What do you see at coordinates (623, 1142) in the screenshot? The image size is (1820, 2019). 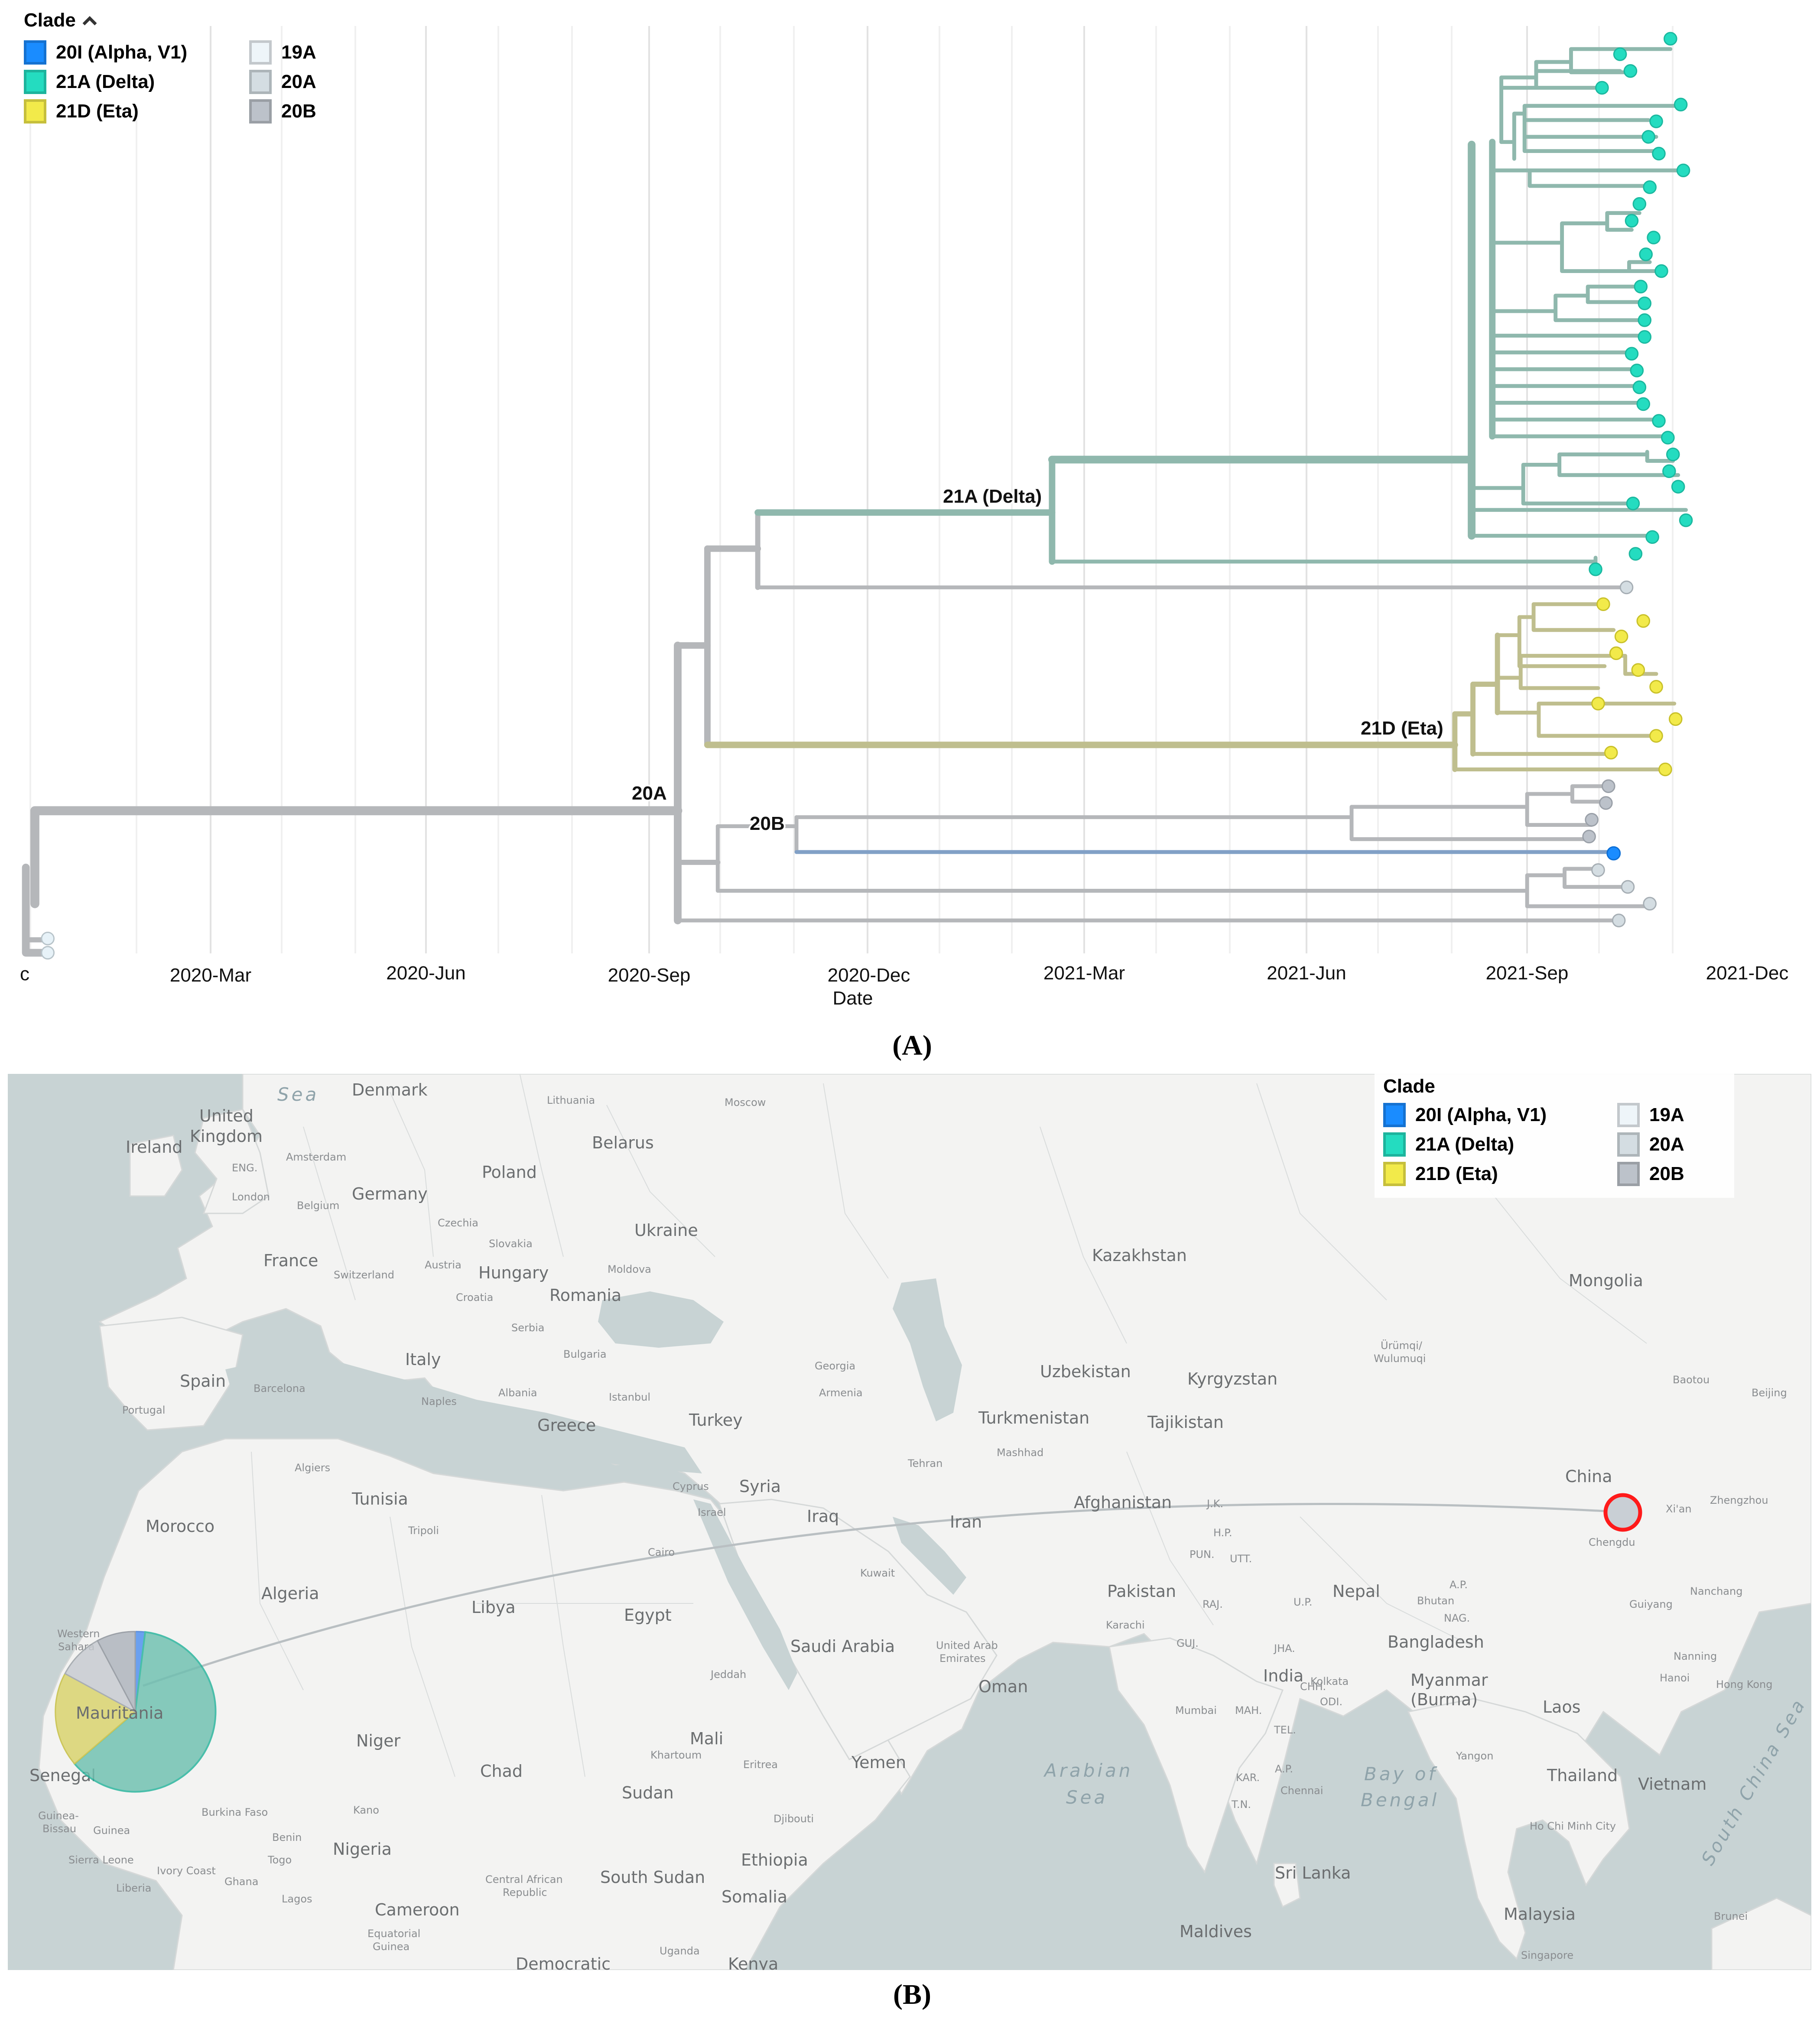 I see `svg-text: Belarus` at bounding box center [623, 1142].